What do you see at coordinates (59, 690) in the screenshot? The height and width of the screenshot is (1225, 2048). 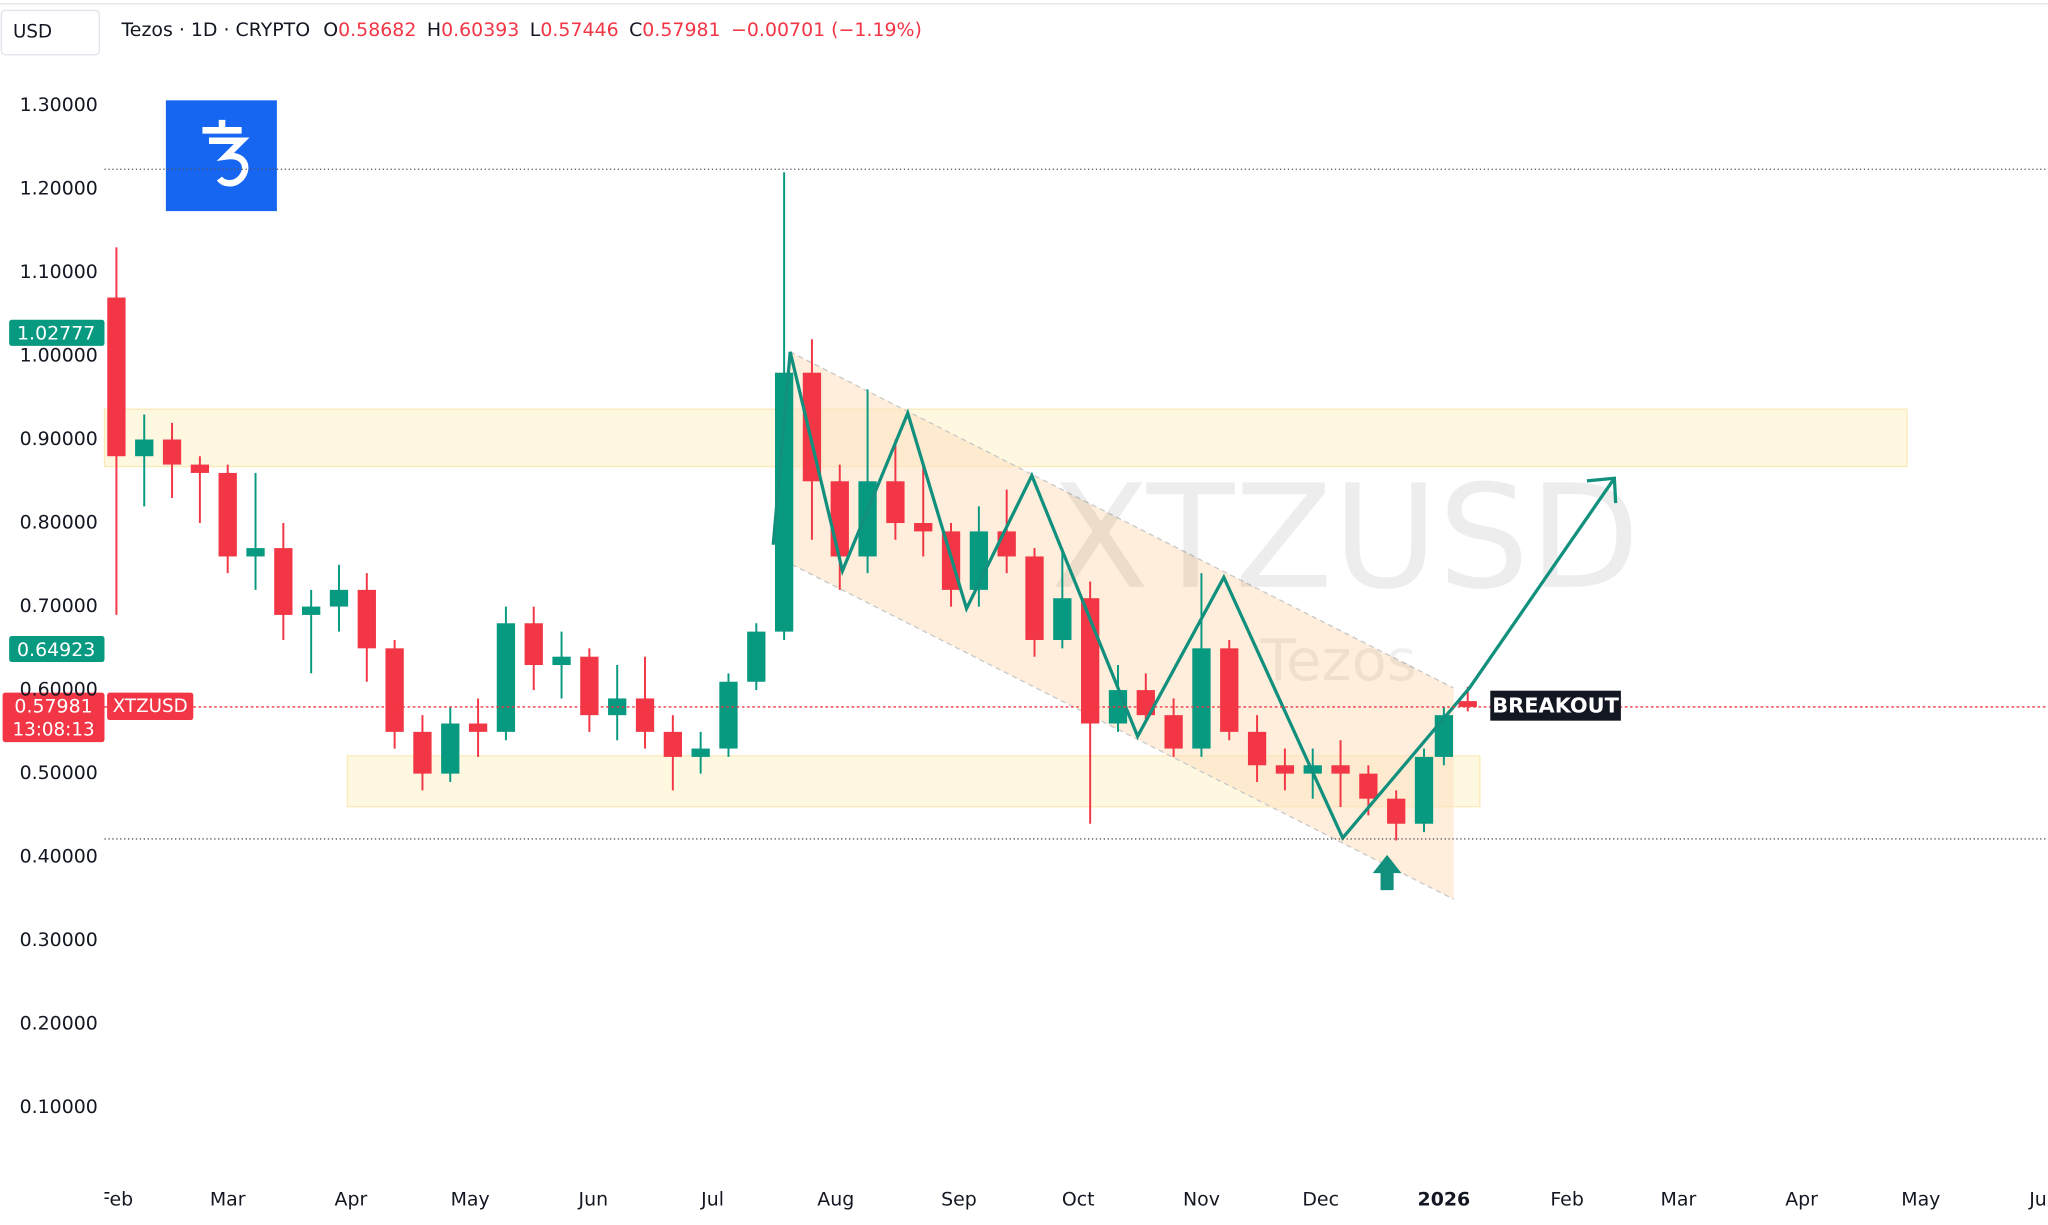 I see `y-tick-label: 0.60000` at bounding box center [59, 690].